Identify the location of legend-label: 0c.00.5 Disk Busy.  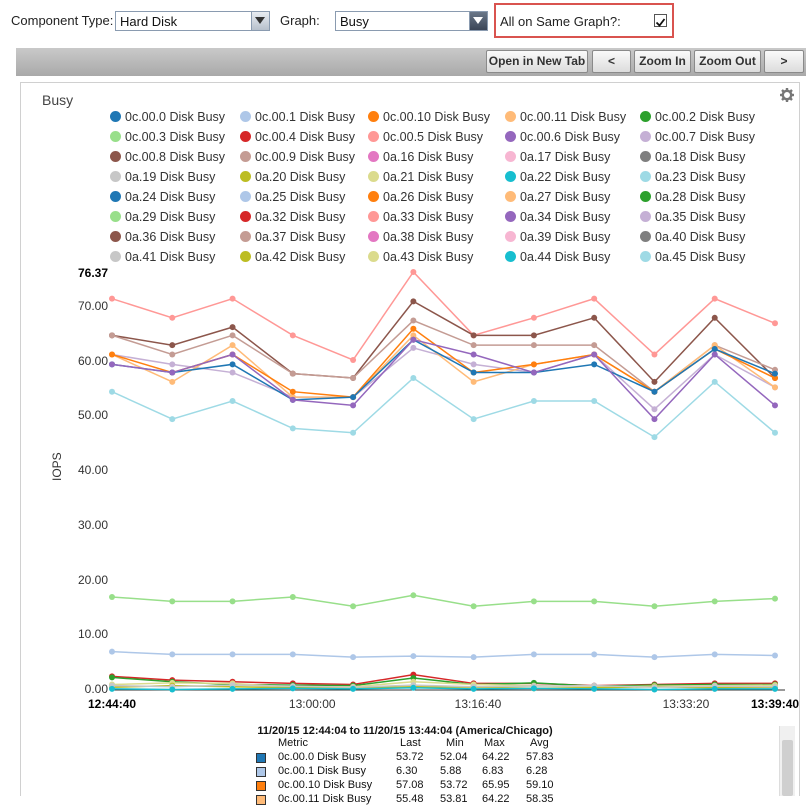
(433, 137).